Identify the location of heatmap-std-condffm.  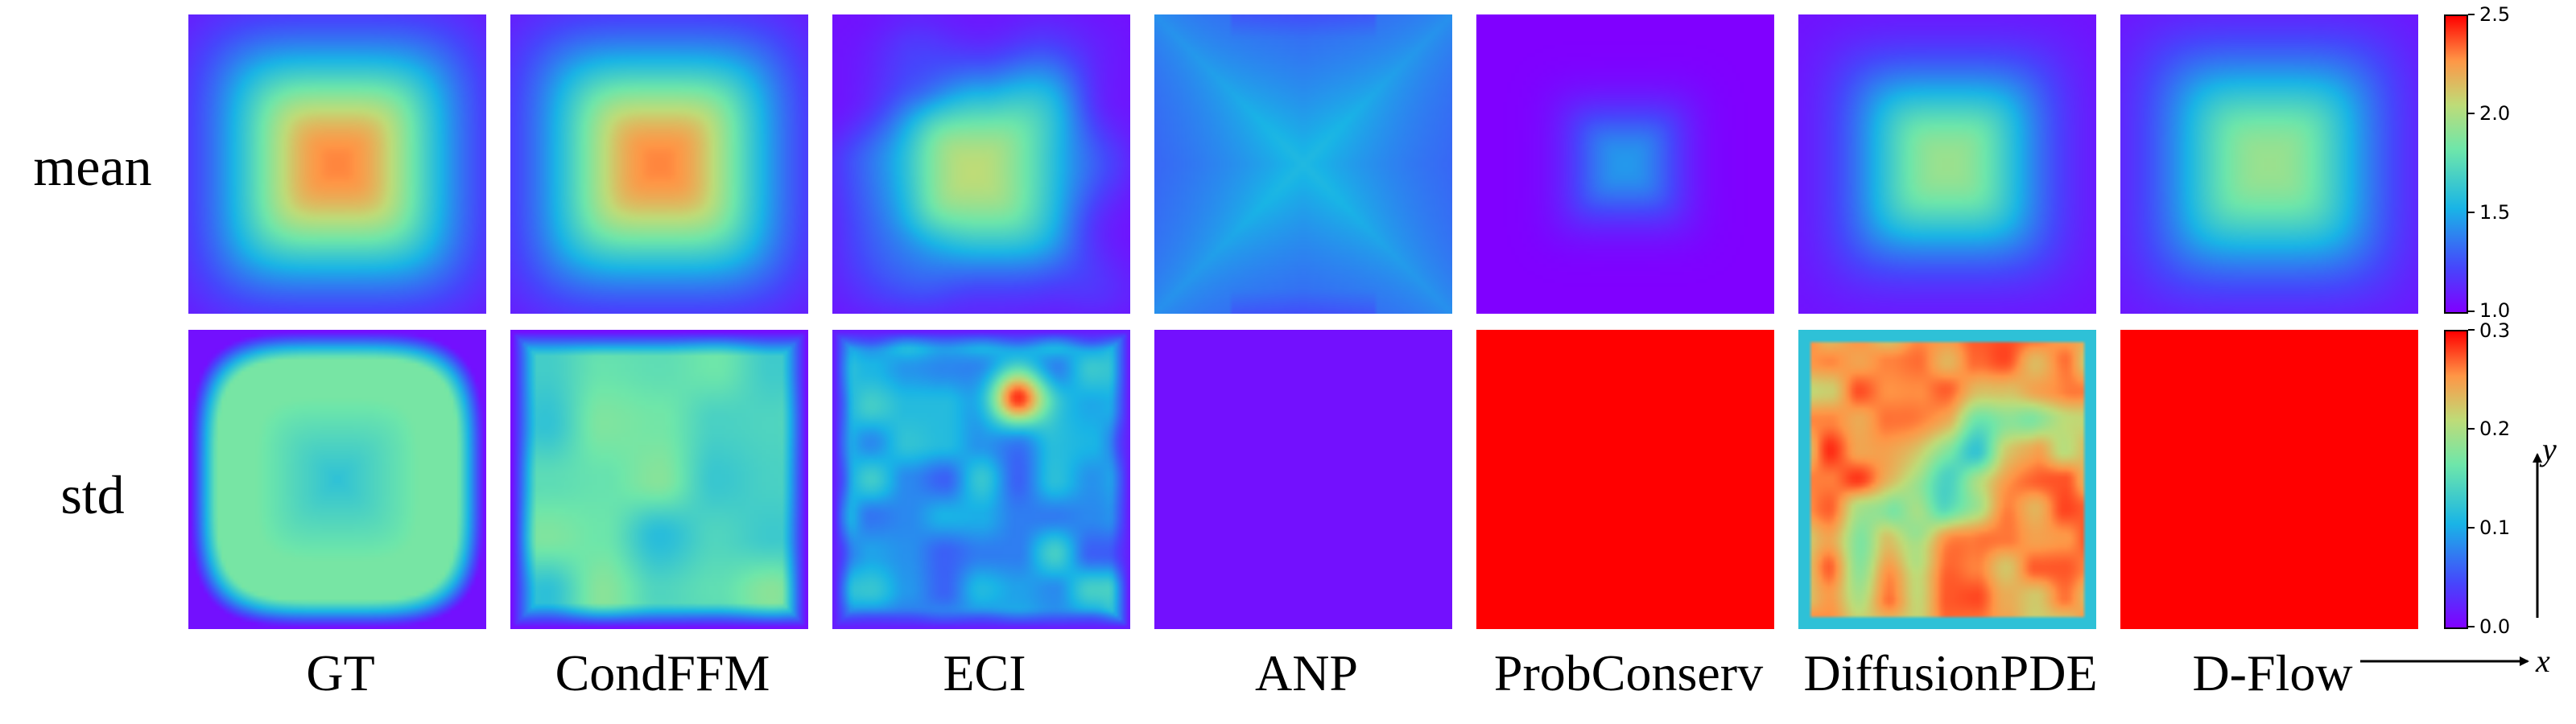
(659, 479).